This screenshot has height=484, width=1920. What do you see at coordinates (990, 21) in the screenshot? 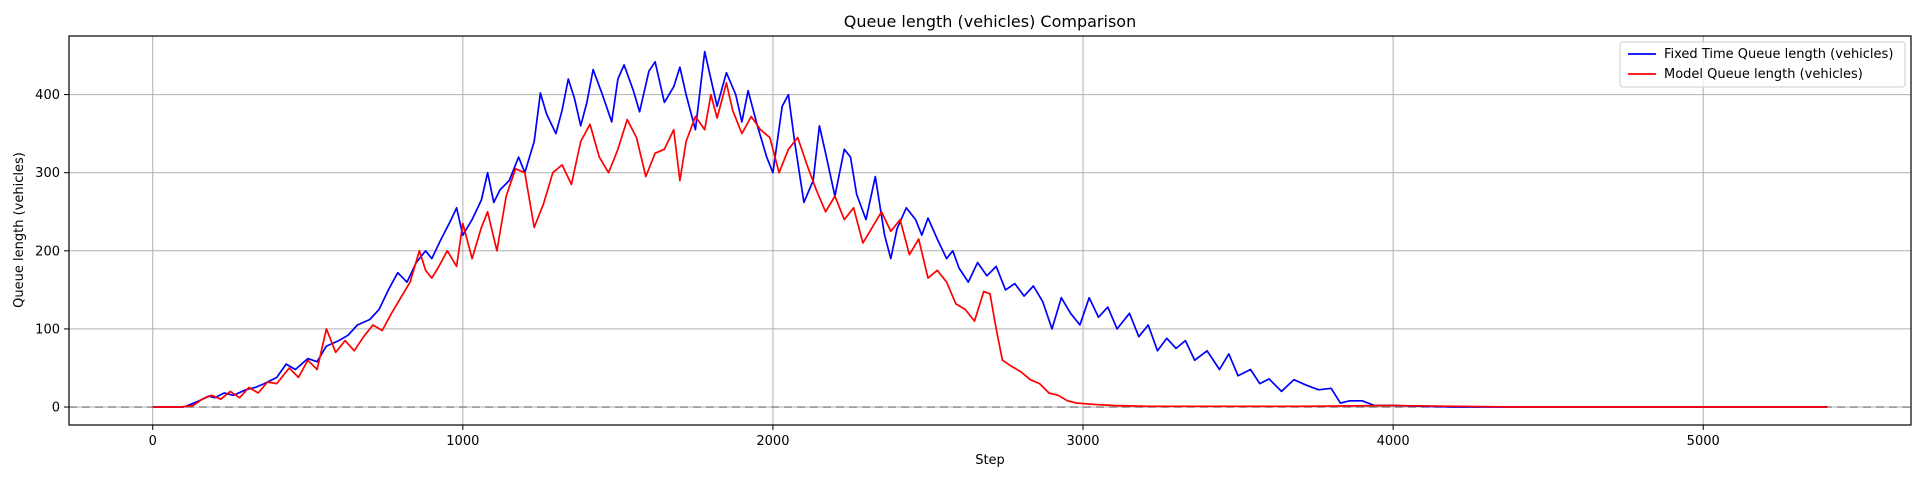
I see `chart-title: Queue length (vehicles) Comparison` at bounding box center [990, 21].